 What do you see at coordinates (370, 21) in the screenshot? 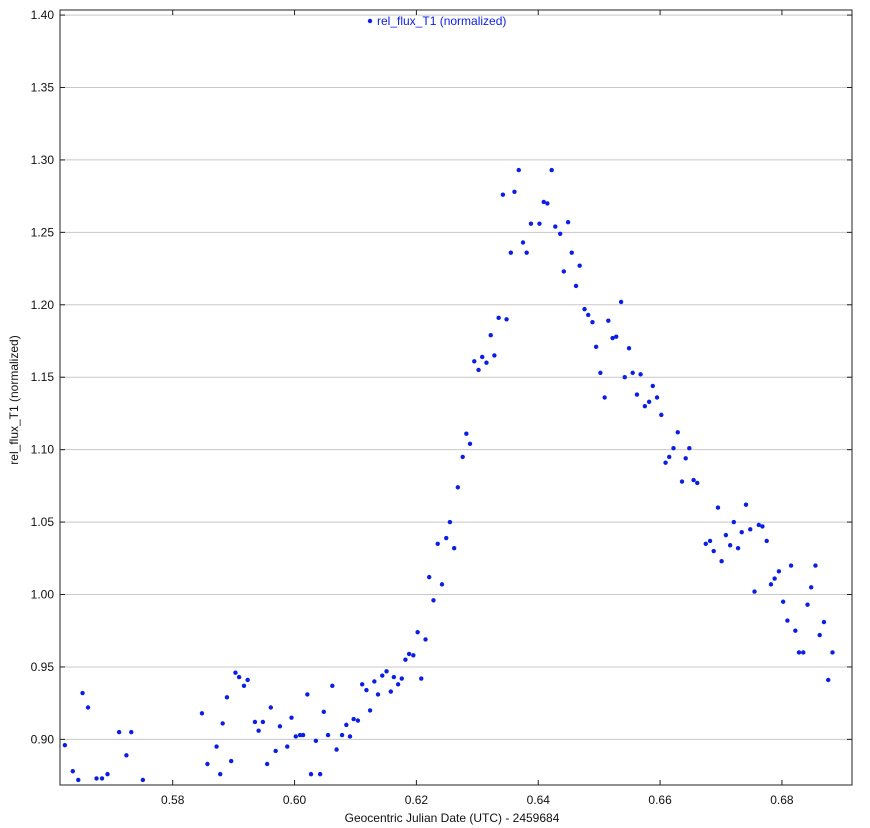
I see `legend-marker` at bounding box center [370, 21].